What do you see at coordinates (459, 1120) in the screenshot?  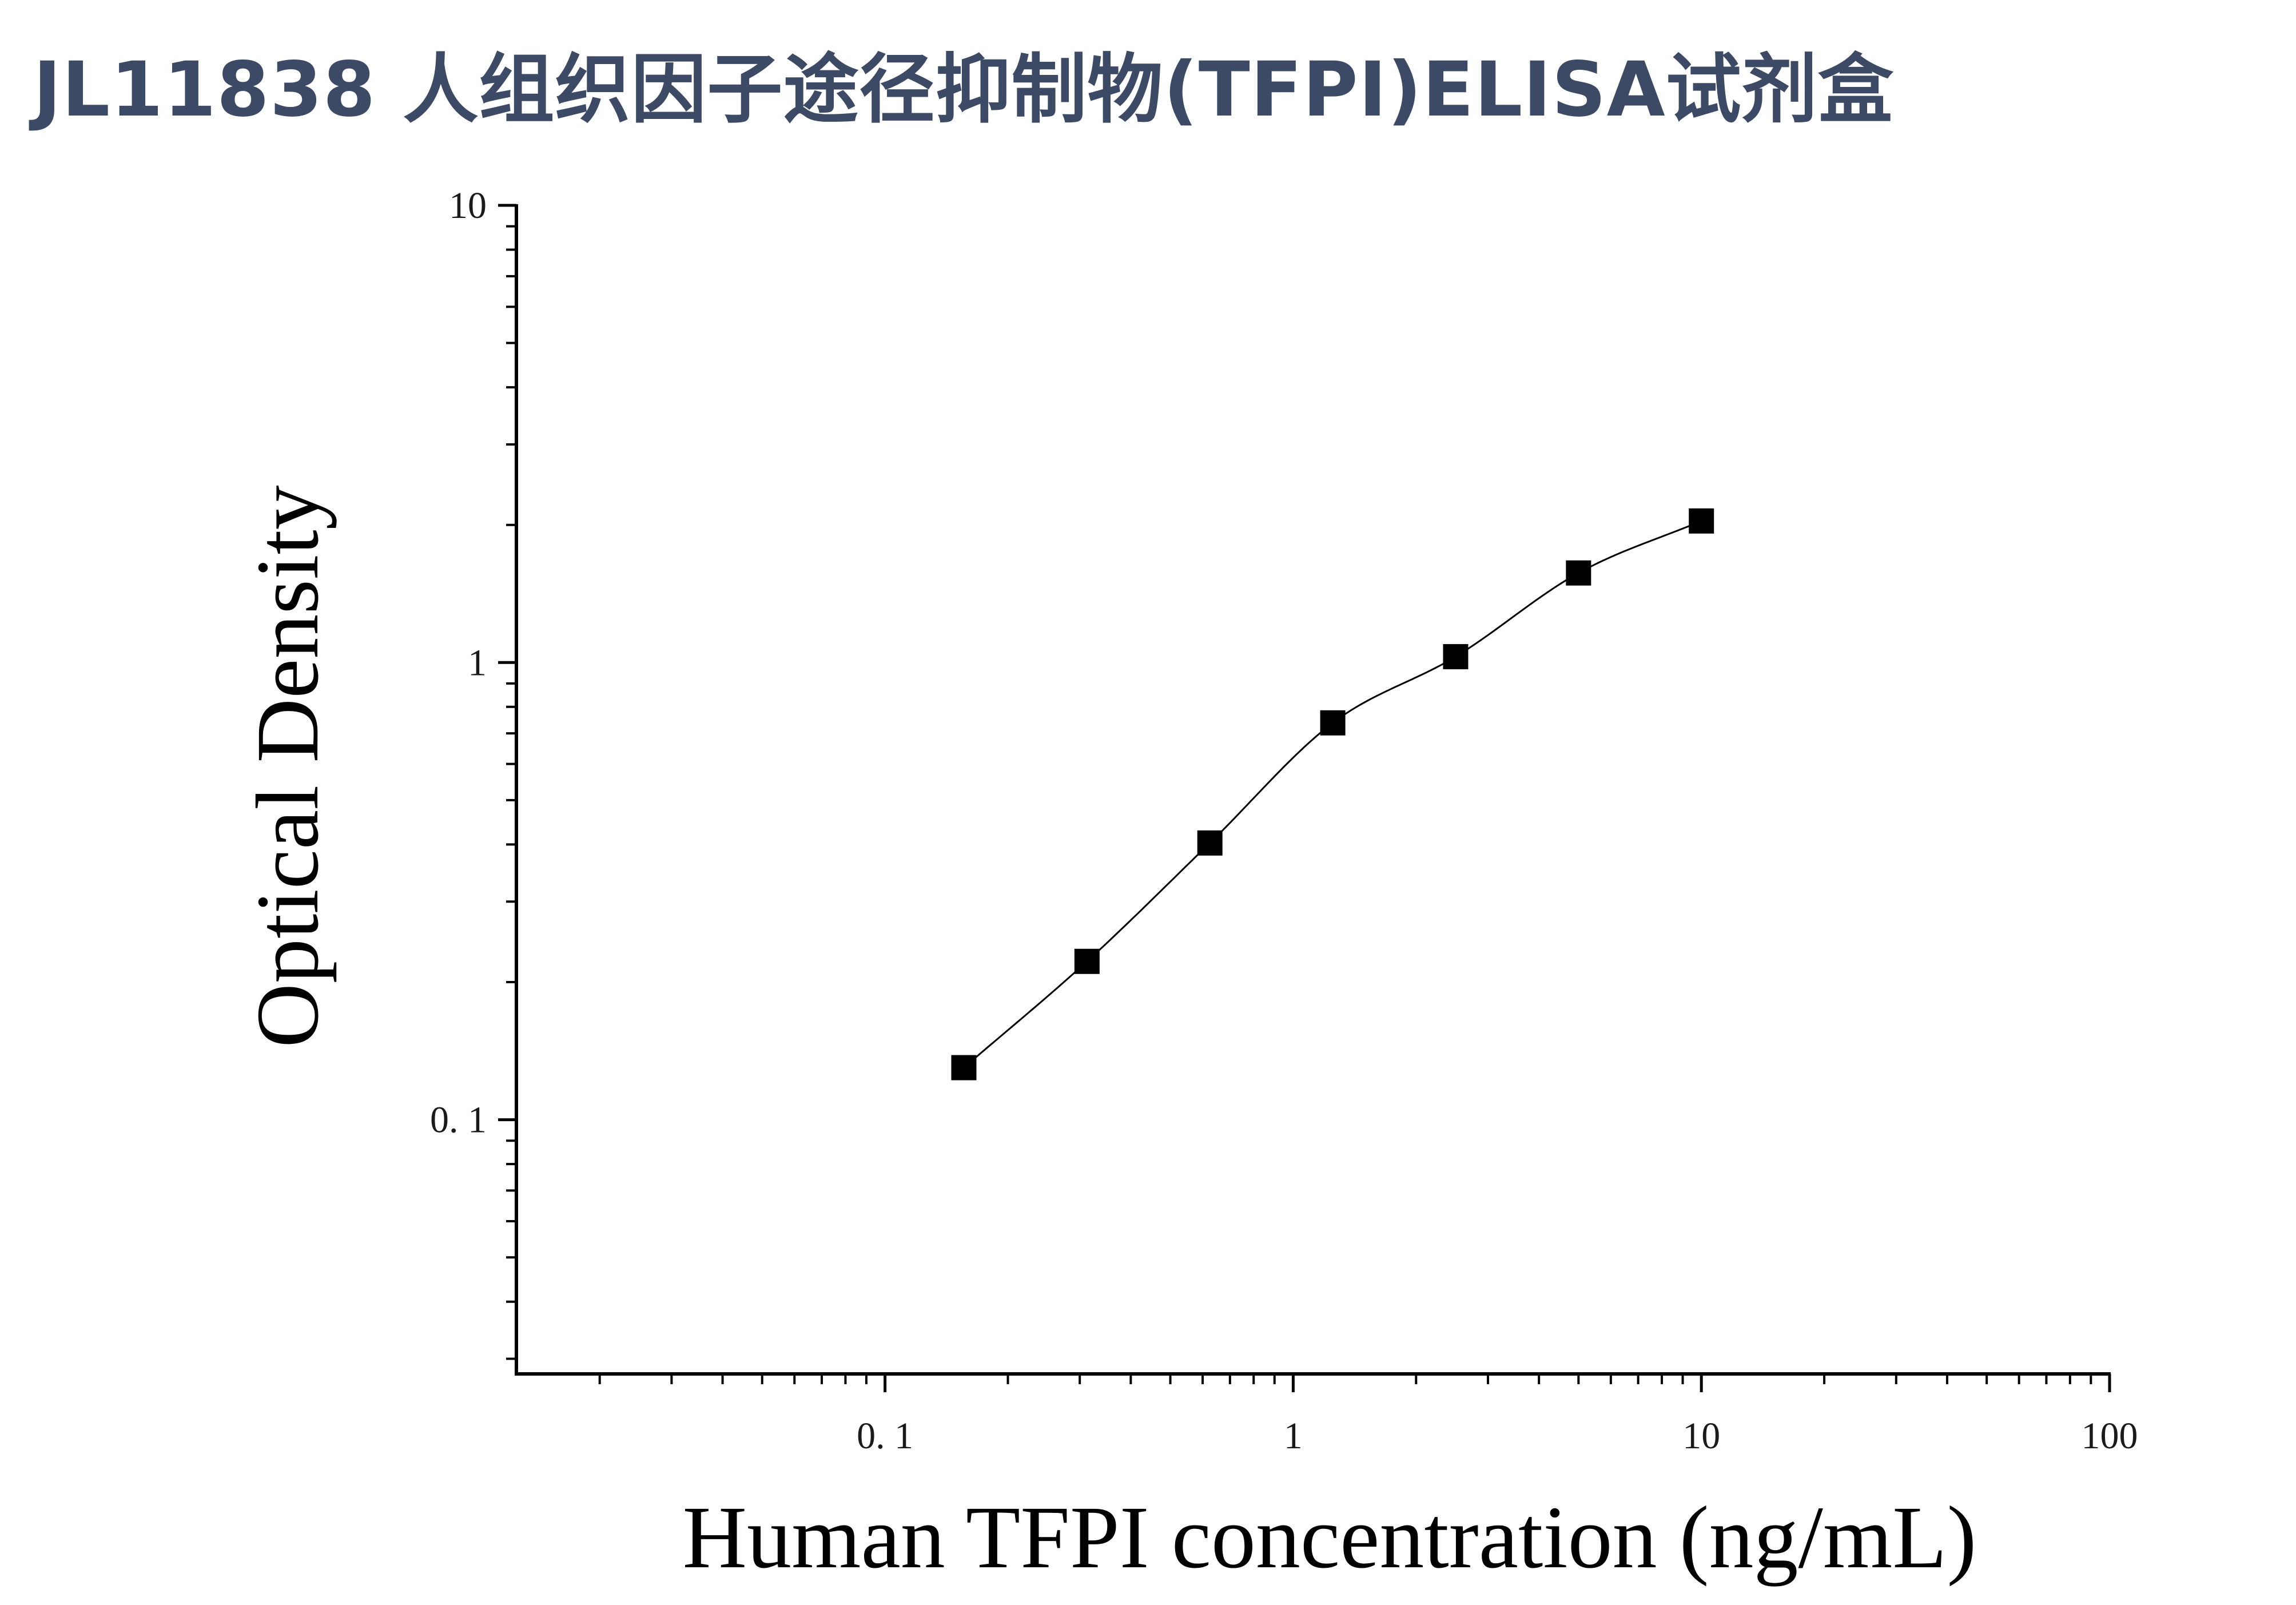 I see `y-tick-label: 0. 1` at bounding box center [459, 1120].